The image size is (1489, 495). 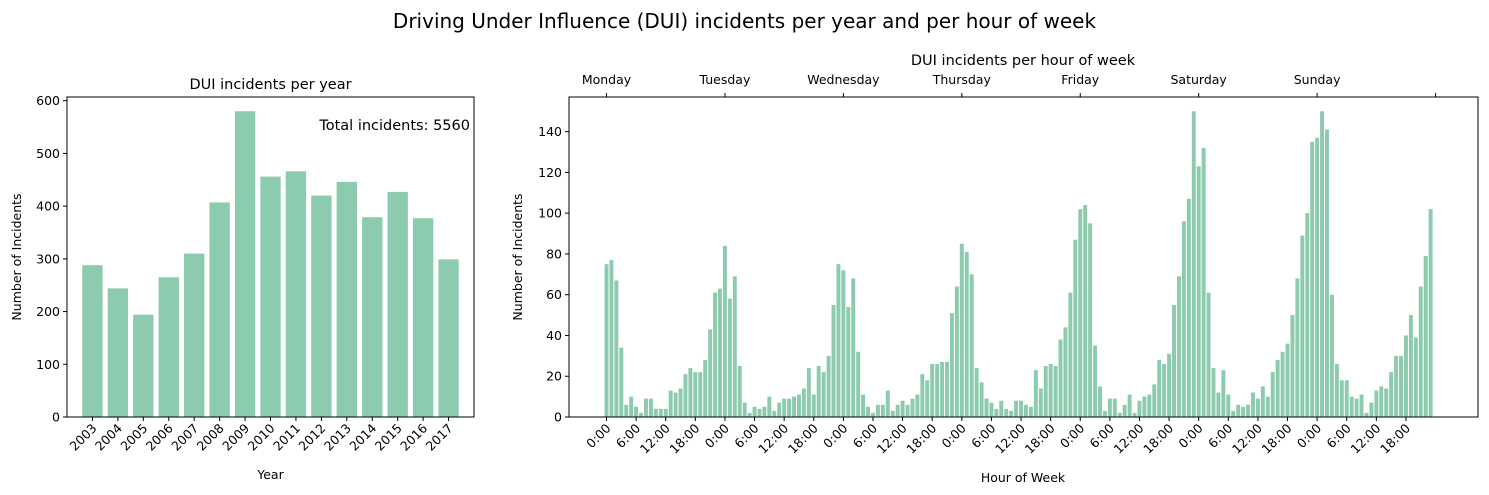 I want to click on hour-top-day-label: Thursday, so click(x=962, y=79).